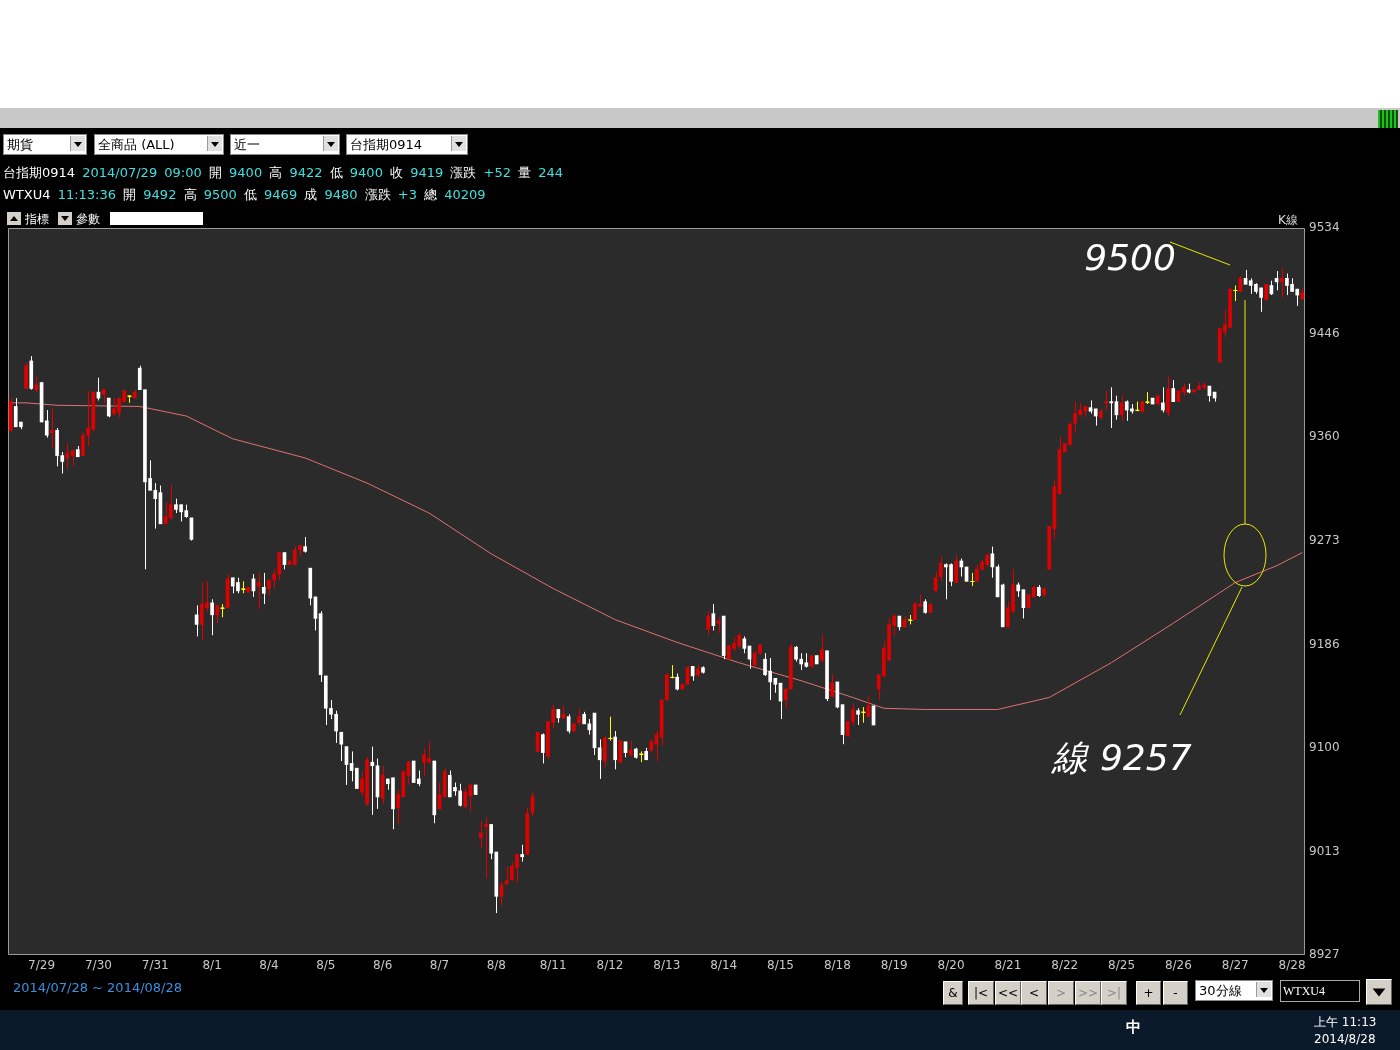 Image resolution: width=1400 pixels, height=1050 pixels. Describe the element at coordinates (1220, 990) in the screenshot. I see `text: 30分線` at that location.